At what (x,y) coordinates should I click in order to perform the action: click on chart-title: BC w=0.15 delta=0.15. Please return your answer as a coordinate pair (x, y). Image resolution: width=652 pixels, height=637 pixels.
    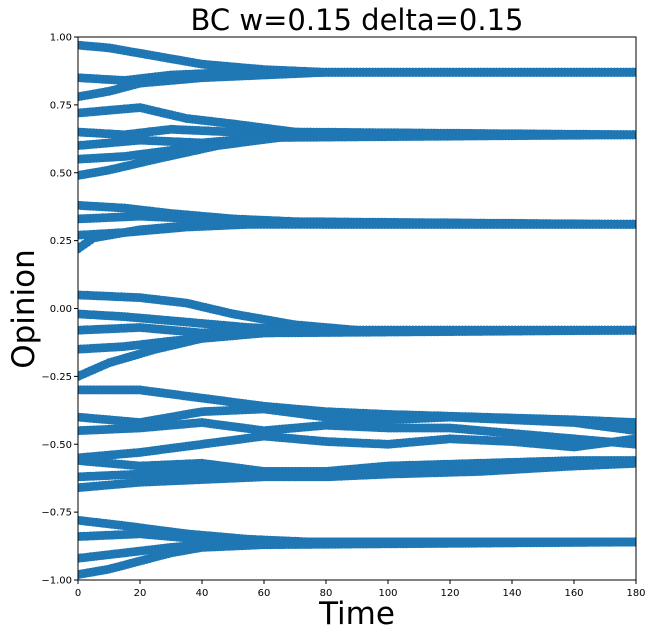
    Looking at the image, I should click on (357, 20).